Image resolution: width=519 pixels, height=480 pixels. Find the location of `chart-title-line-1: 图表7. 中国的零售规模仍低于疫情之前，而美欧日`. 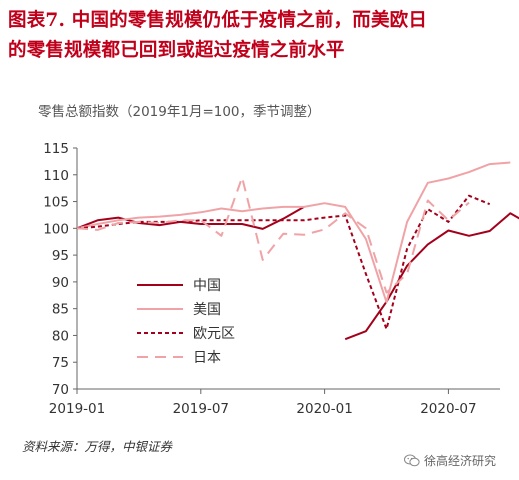

chart-title-line-1: 图表7. 中国的零售规模仍低于疫情之前，而美欧日 is located at coordinates (218, 20).